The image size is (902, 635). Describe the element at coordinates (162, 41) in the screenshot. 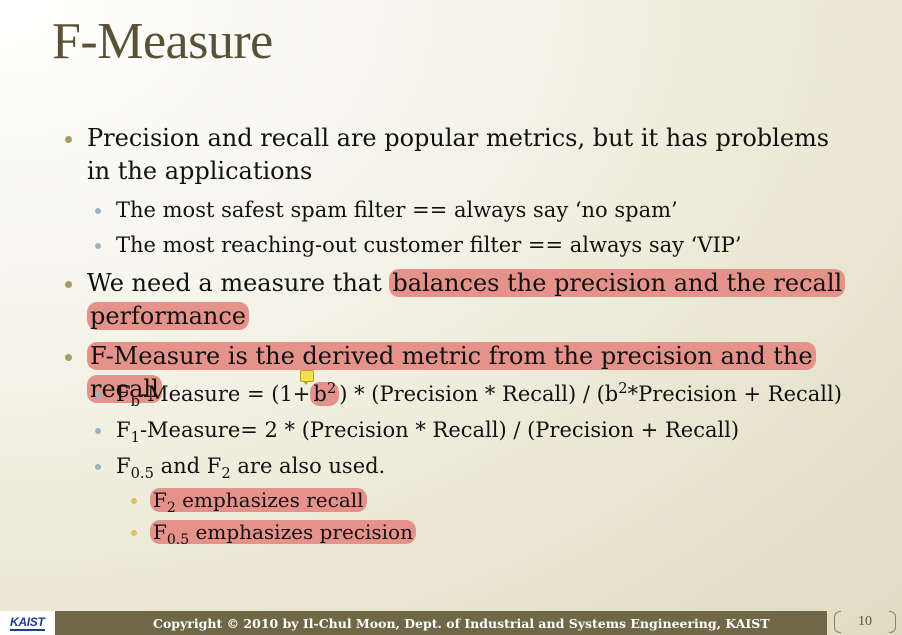

I see `slide-title: F-Measure` at that location.